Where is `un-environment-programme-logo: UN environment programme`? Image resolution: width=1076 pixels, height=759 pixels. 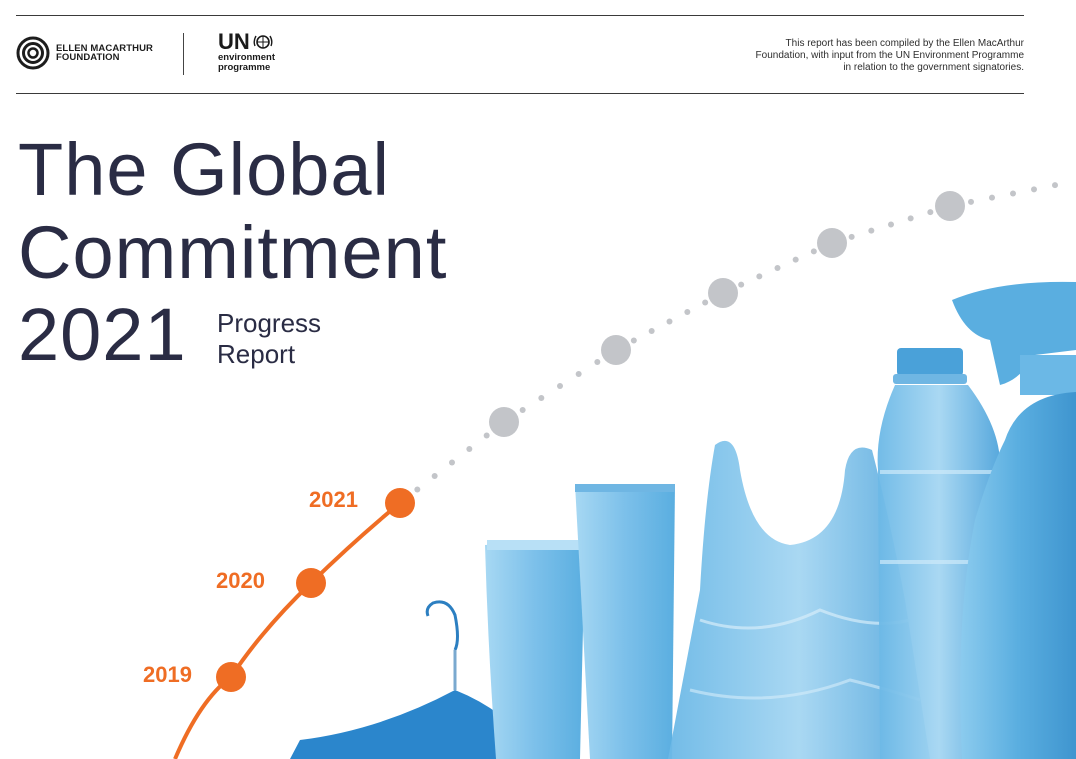
un-environment-programme-logo: UN environment programme is located at coordinates (246, 52).